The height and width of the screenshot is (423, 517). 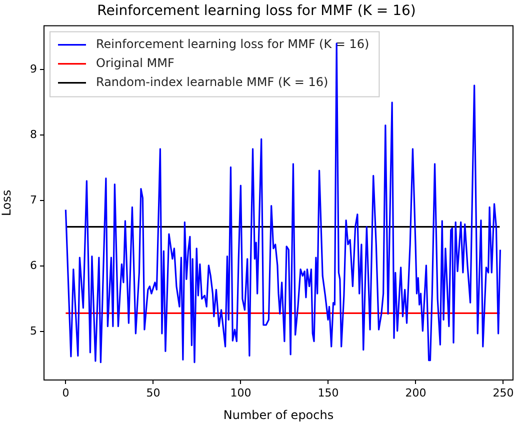 What do you see at coordinates (328, 393) in the screenshot?
I see `x-tick-label: 150` at bounding box center [328, 393].